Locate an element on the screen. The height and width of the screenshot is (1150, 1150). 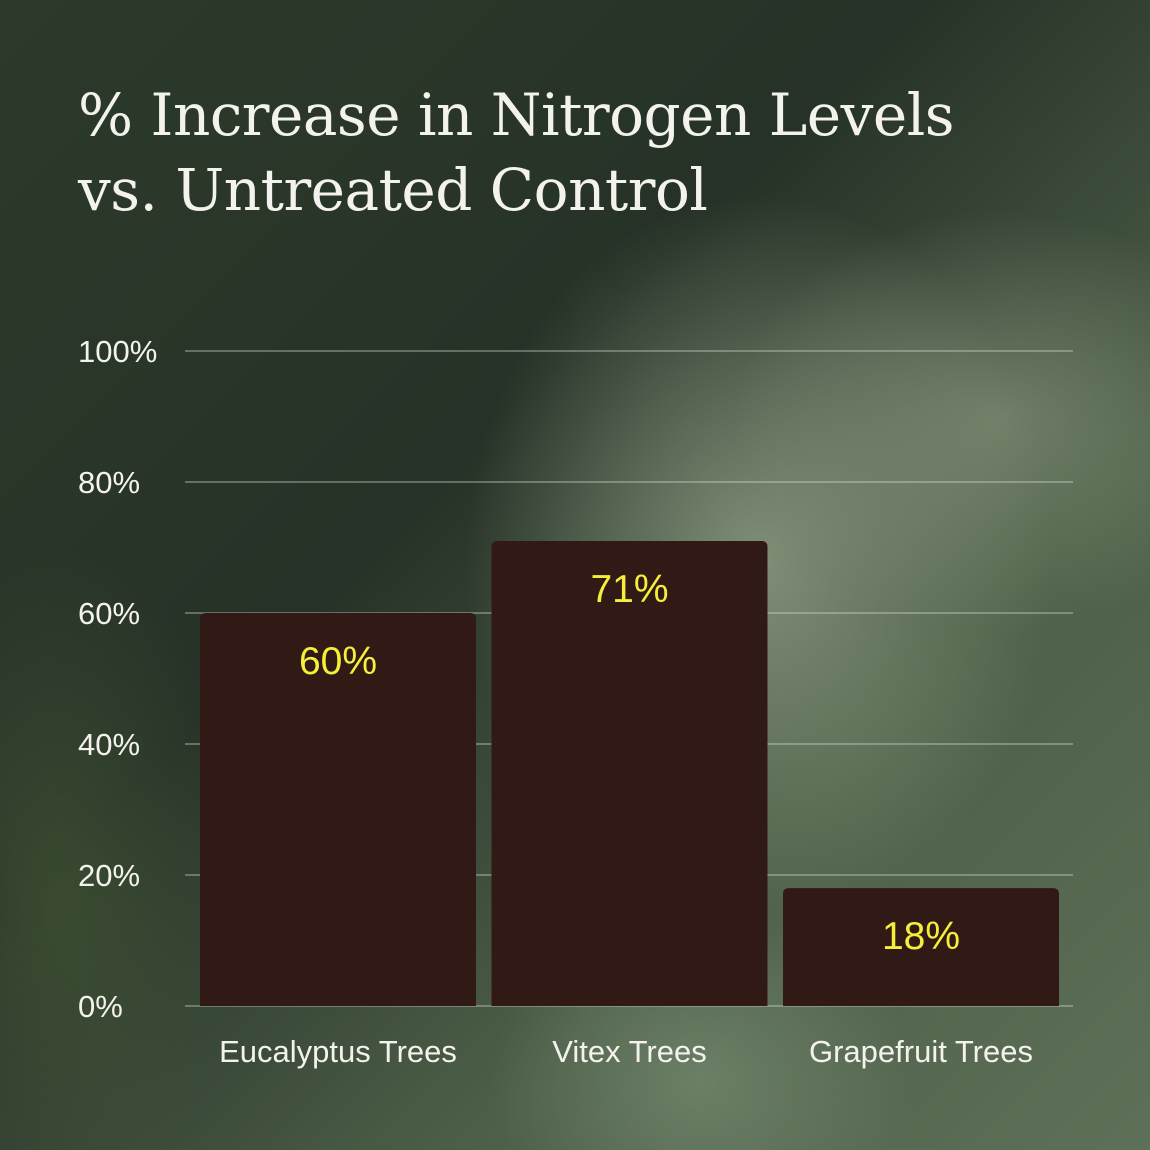
chart-title-line-1: % Increase in Nitrogen Levels is located at coordinates (516, 115).